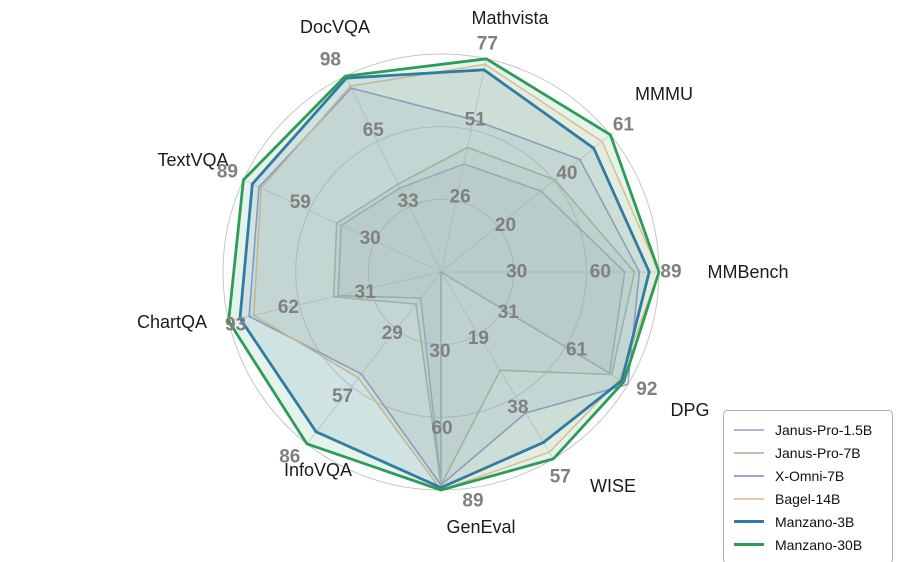 The height and width of the screenshot is (562, 897). What do you see at coordinates (374, 130) in the screenshot?
I see `ring-label-middle-docvqa: 65` at bounding box center [374, 130].